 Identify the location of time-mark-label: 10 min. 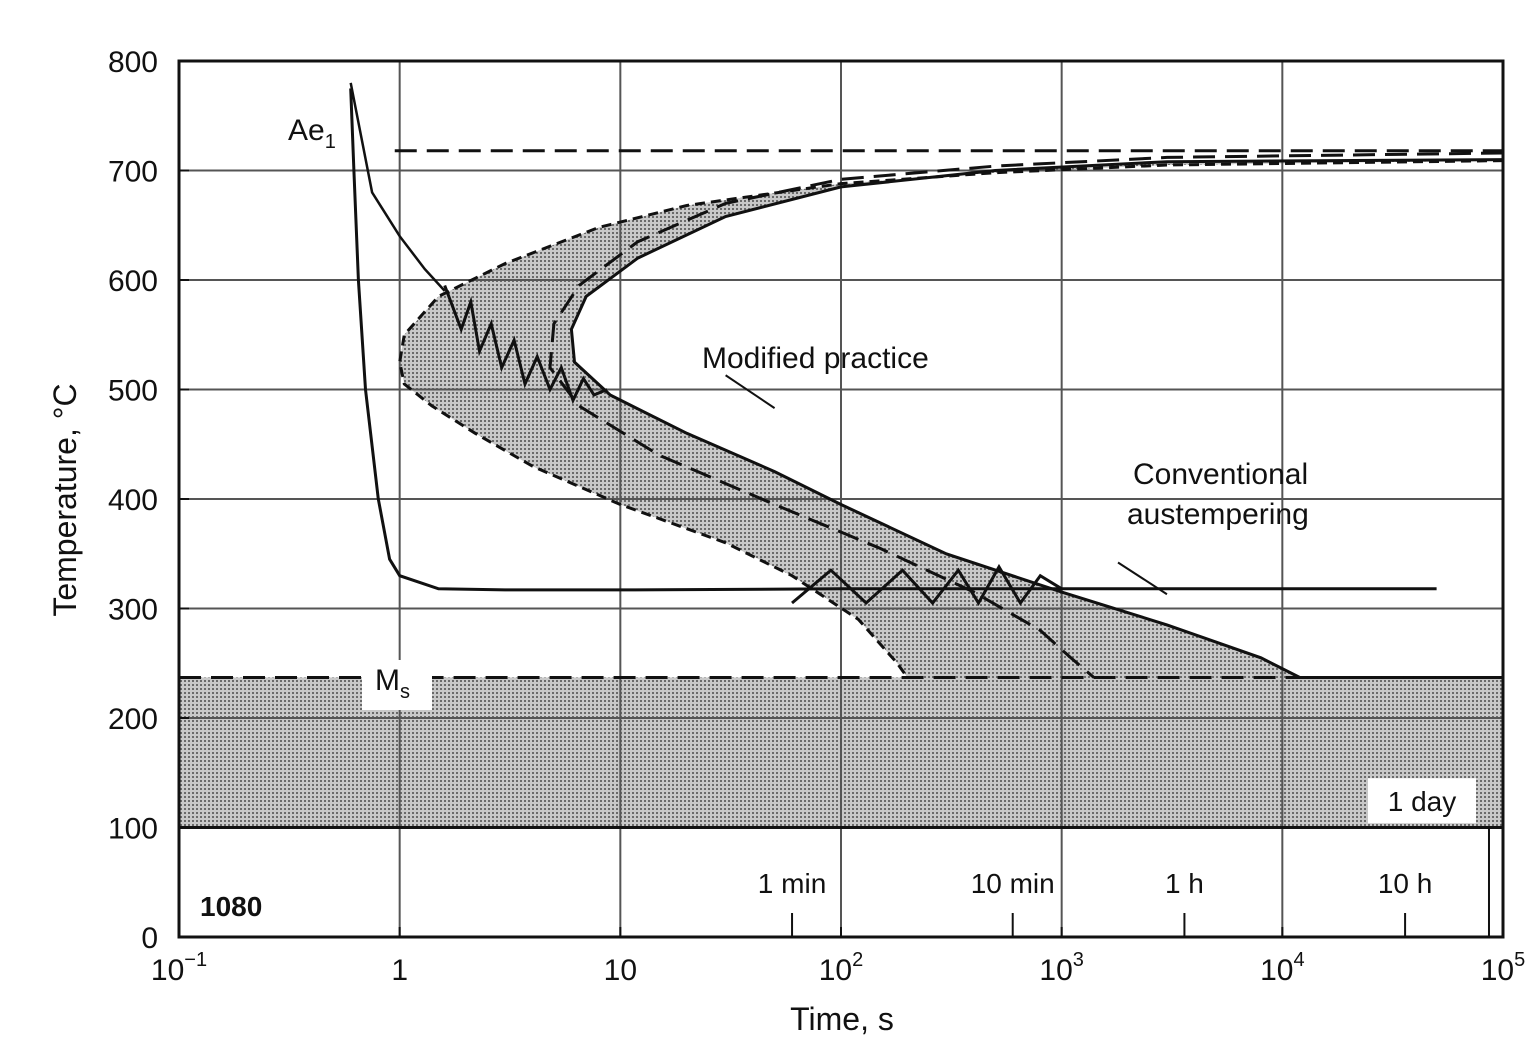
(1013, 883).